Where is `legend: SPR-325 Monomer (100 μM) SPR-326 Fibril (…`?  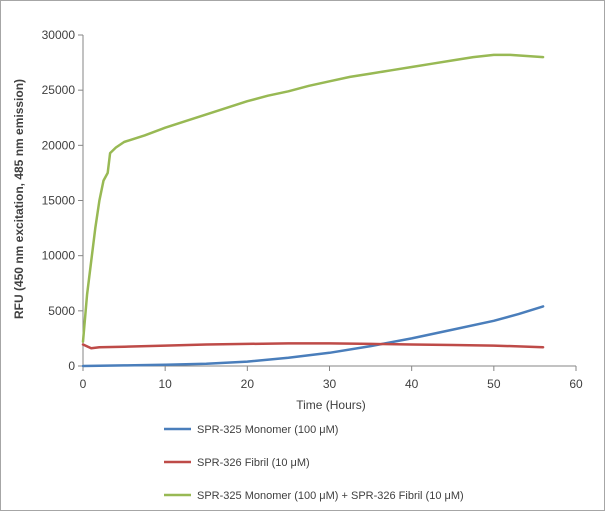
legend: SPR-325 Monomer (100 μM) SPR-326 Fibril (… is located at coordinates (314, 463).